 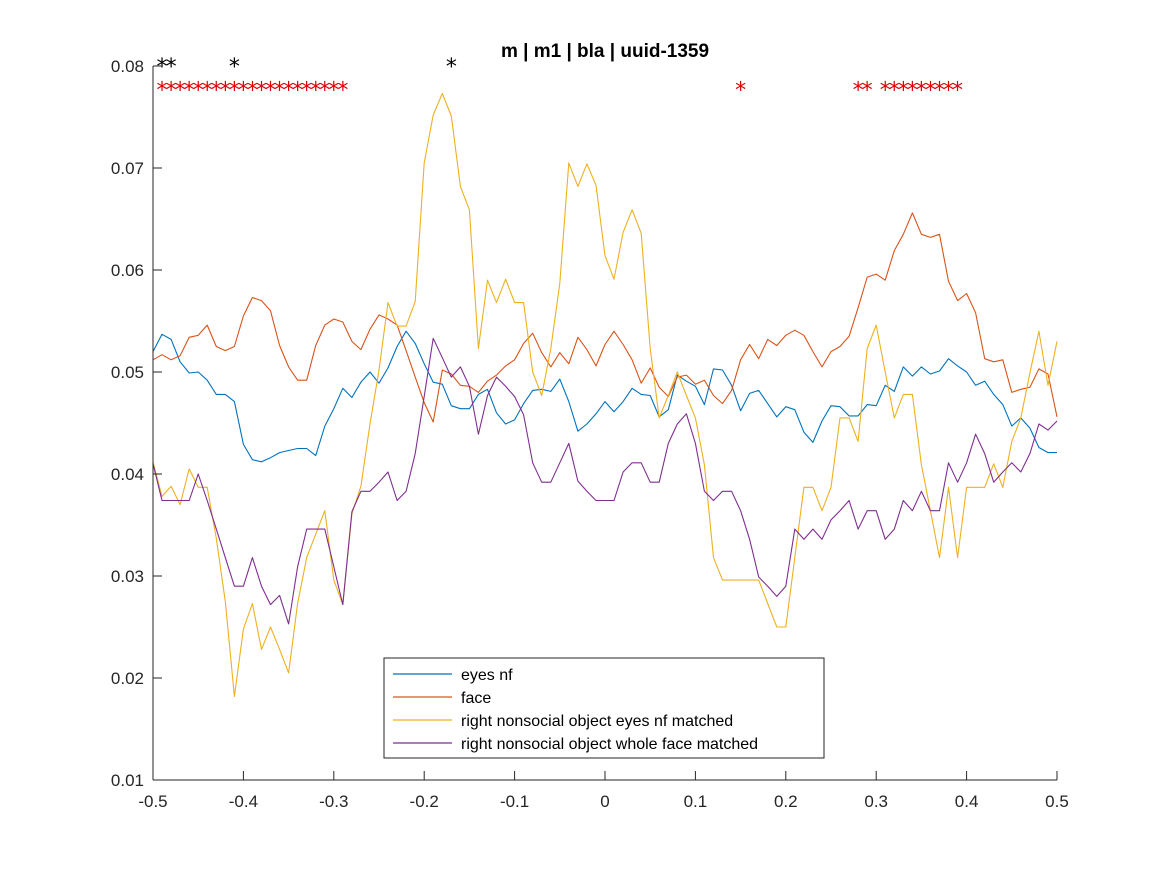 I want to click on significance-marker-2-2: *, so click(x=171, y=90).